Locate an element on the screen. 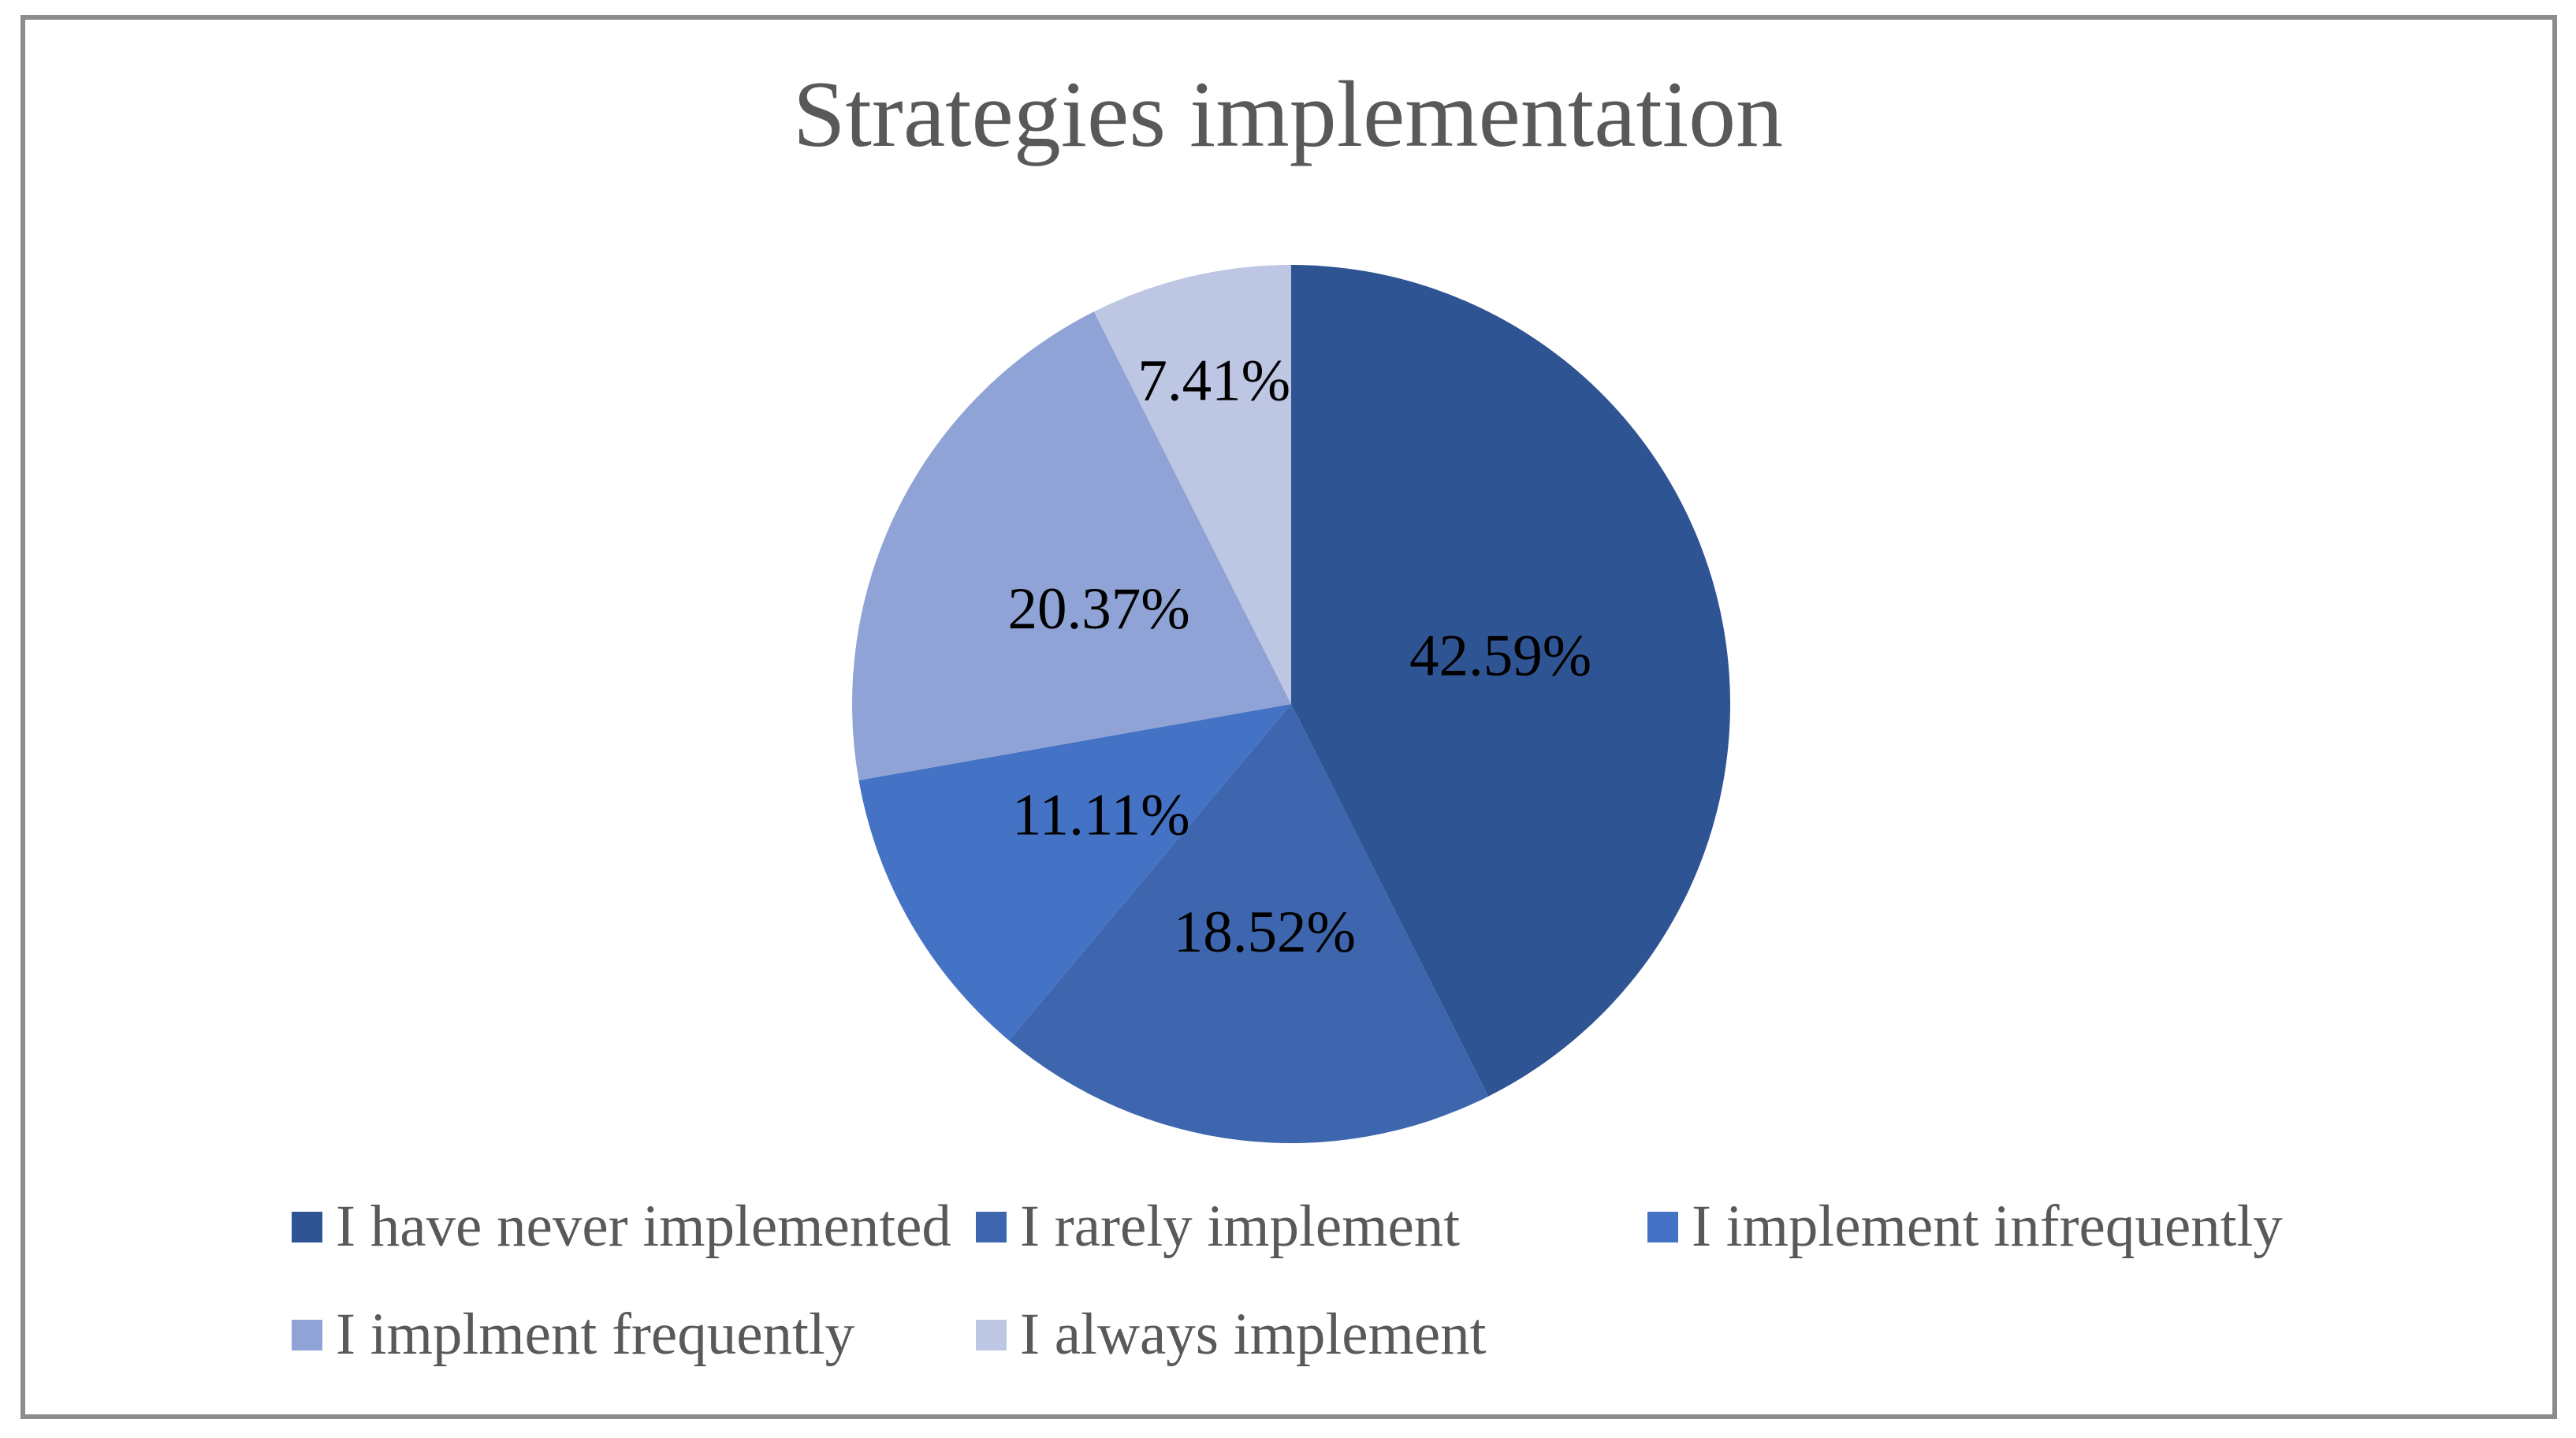 Image resolution: width=2576 pixels, height=1438 pixels. pie-slice-label: 11.11% is located at coordinates (1101, 815).